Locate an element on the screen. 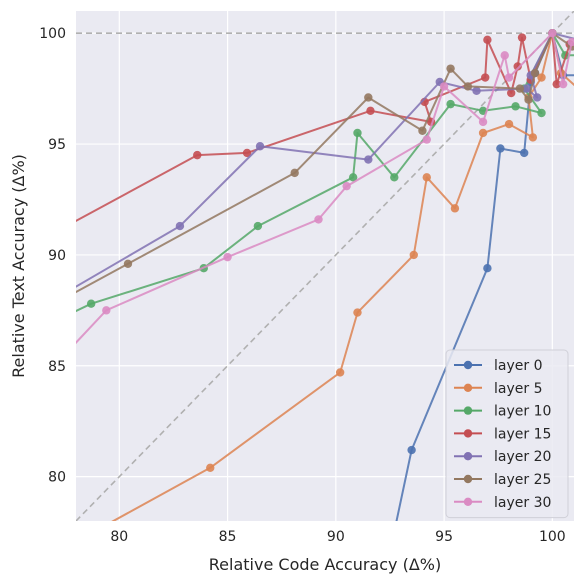 The height and width of the screenshot is (584, 584). legend-item: layer 5 is located at coordinates (498, 389).